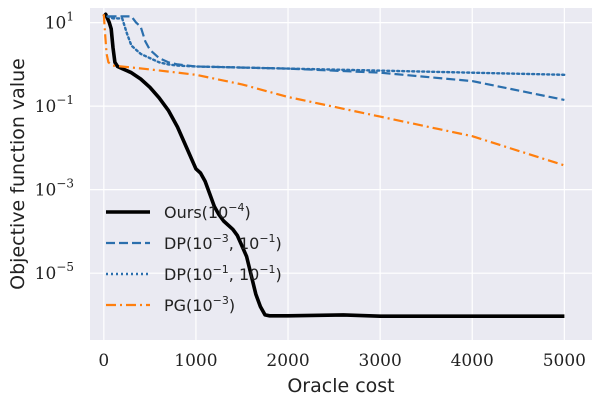 This screenshot has width=600, height=400. Describe the element at coordinates (287, 361) in the screenshot. I see `x-tick-label: 2000` at that location.